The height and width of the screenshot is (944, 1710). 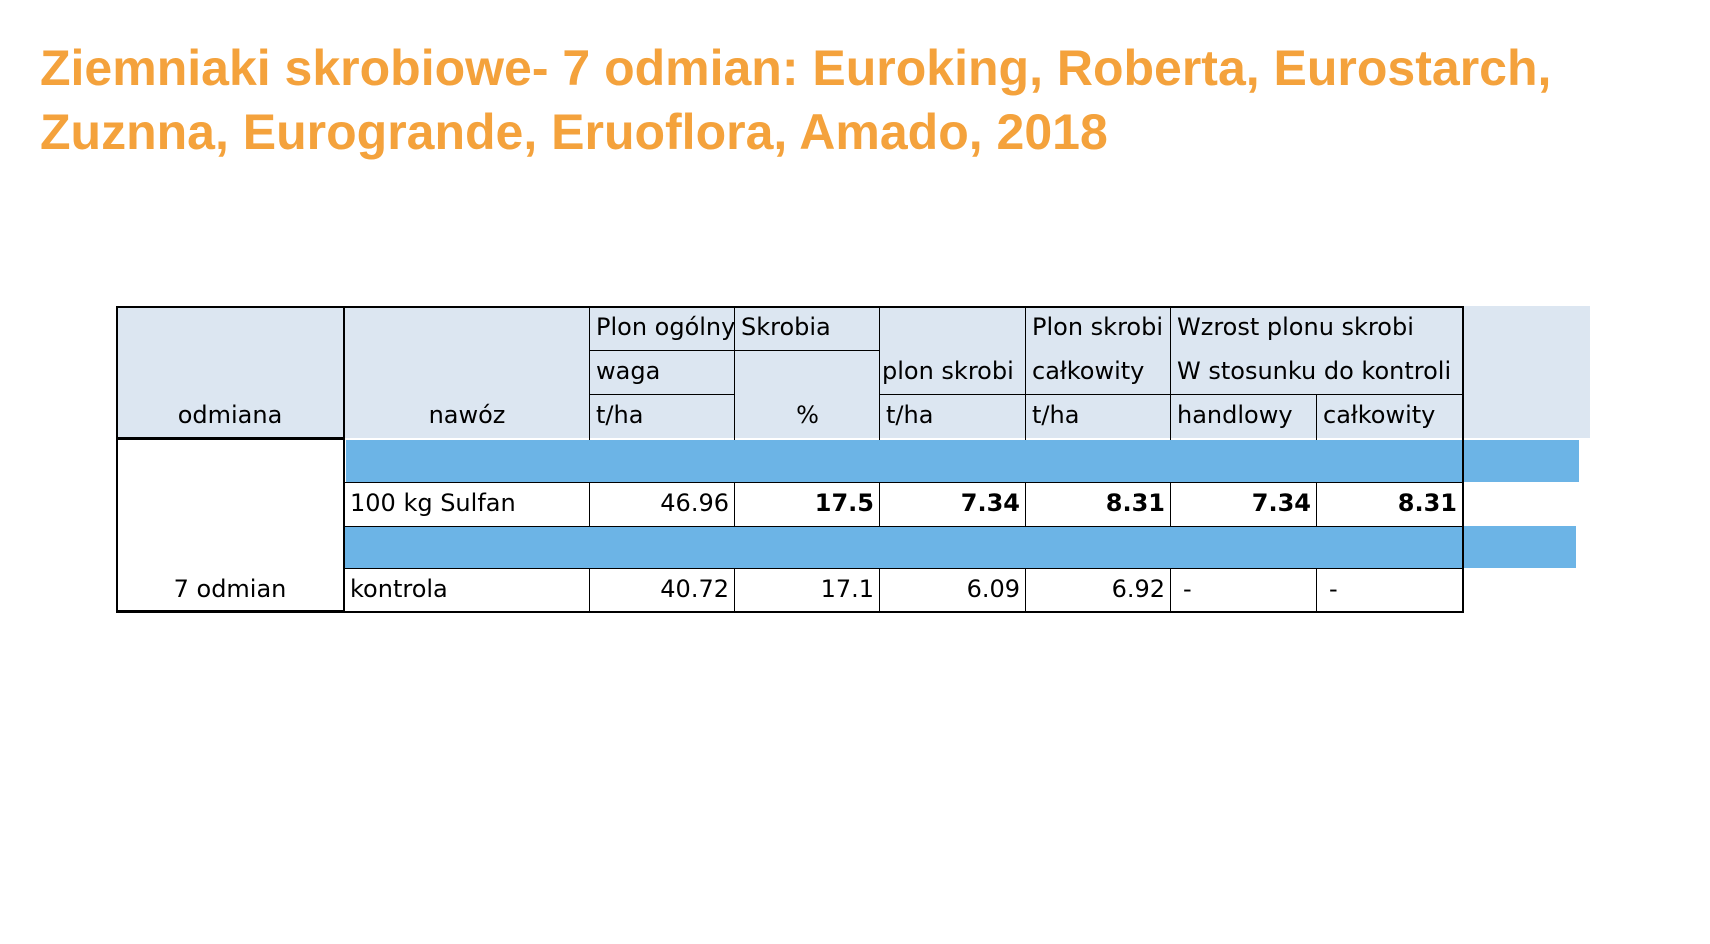 I want to click on header-plon-skrobi: plon skrobi, so click(x=948, y=371).